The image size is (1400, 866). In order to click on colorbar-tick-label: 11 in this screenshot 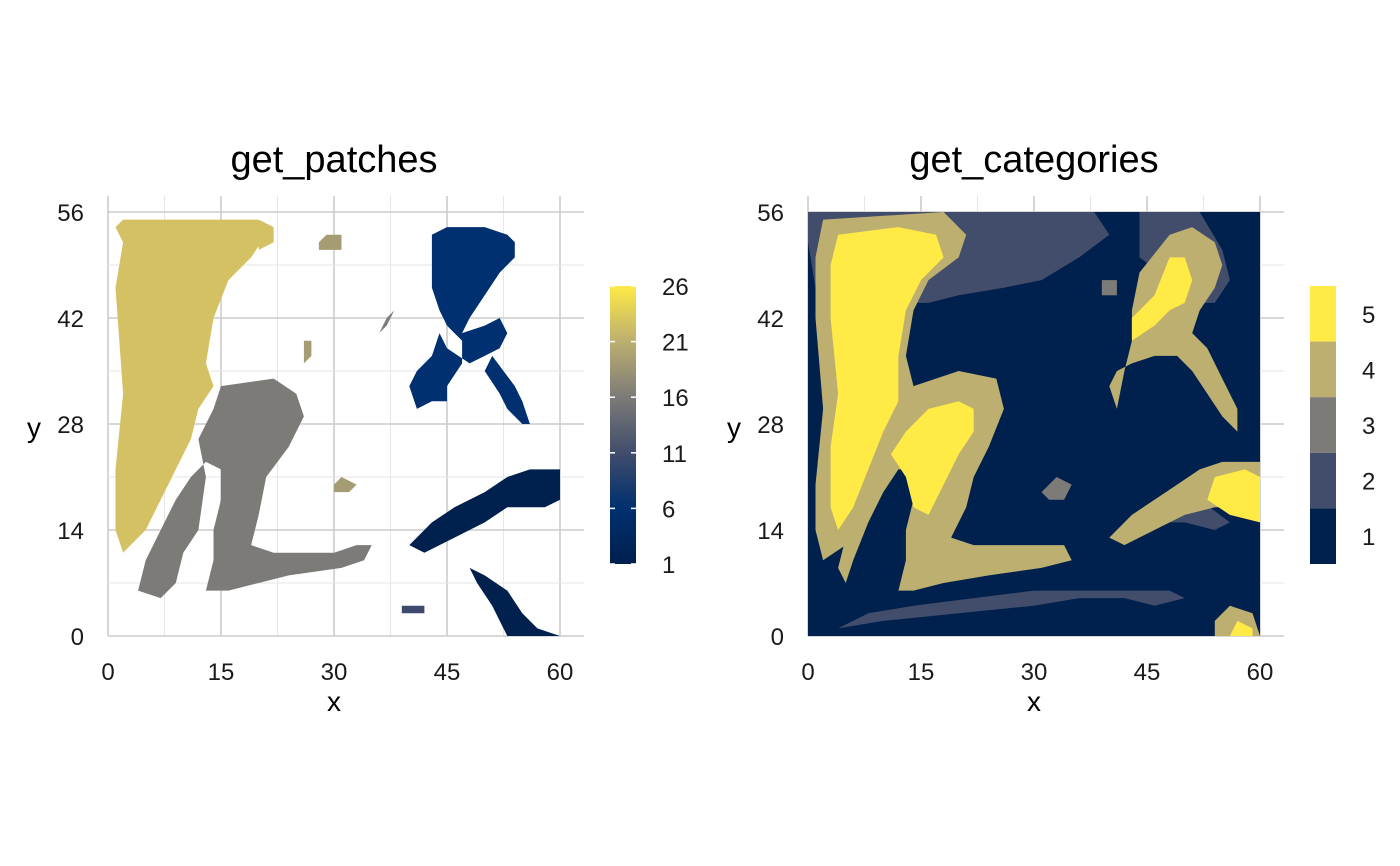, I will do `click(674, 454)`.